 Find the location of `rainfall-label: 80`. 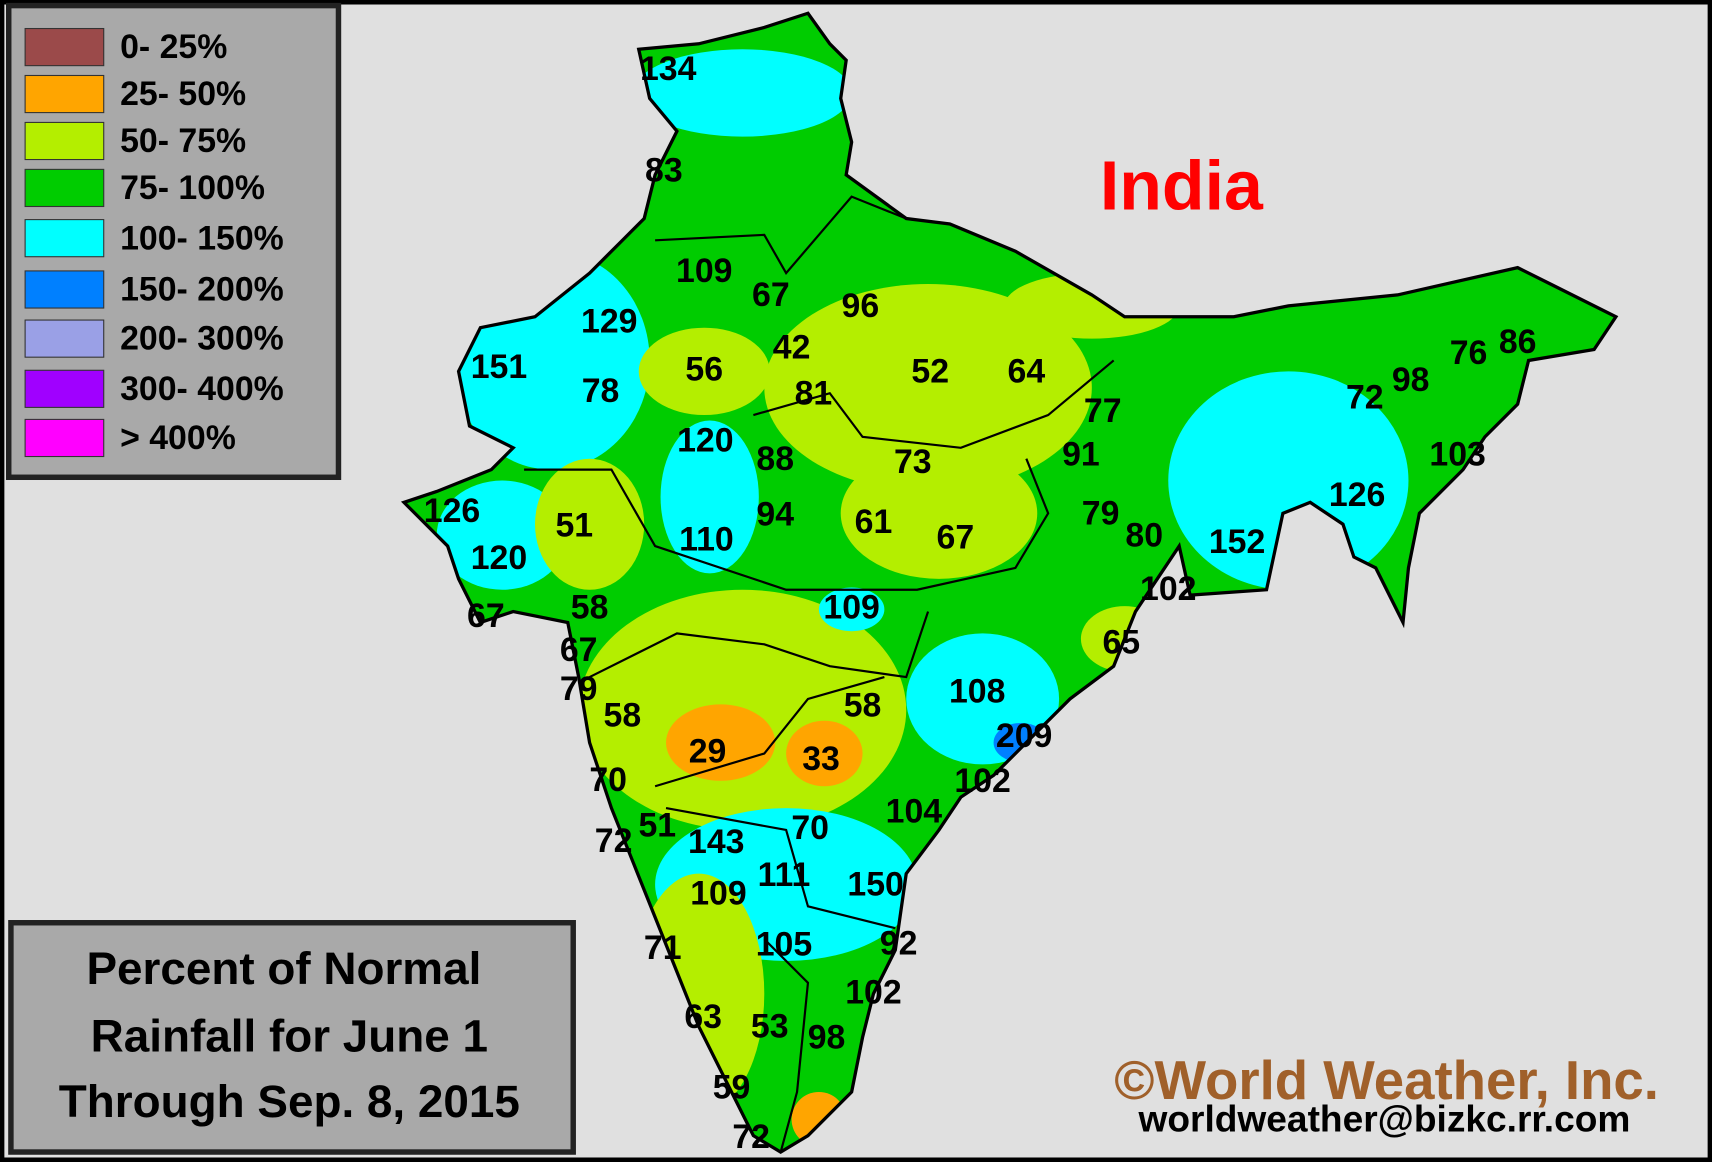

rainfall-label: 80 is located at coordinates (1144, 535).